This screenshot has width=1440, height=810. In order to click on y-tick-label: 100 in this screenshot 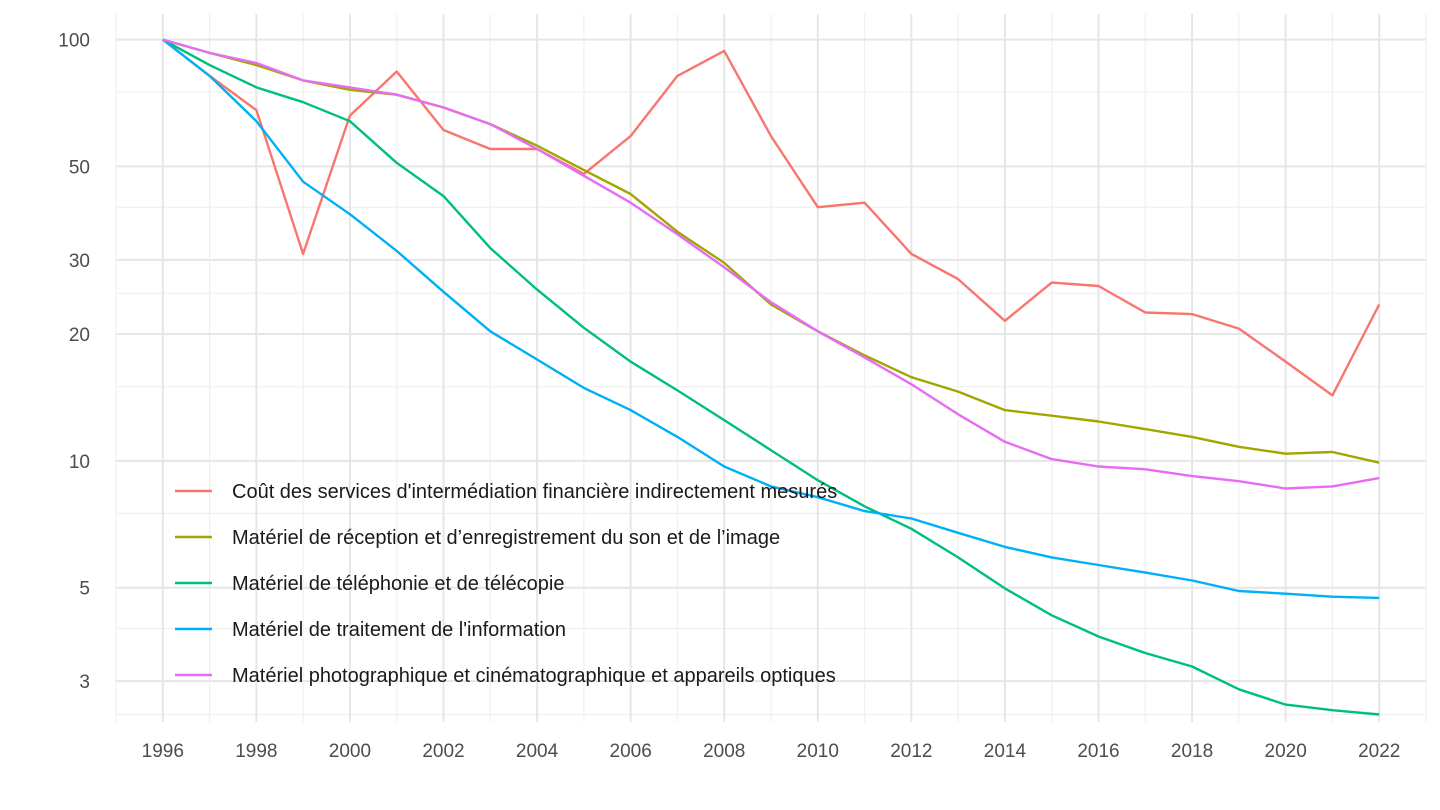, I will do `click(74, 41)`.